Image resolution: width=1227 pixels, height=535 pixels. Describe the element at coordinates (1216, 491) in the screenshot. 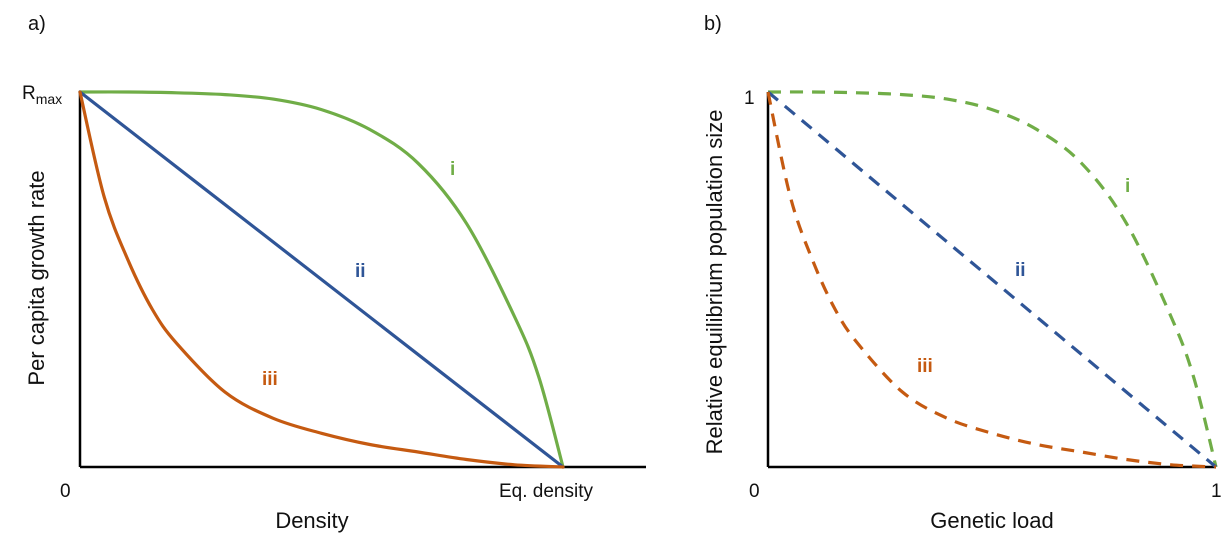

I see `panel-b-x-tick-1: 1` at that location.